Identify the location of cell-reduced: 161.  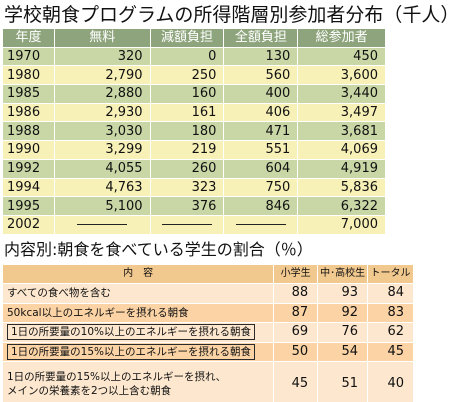
(187, 112).